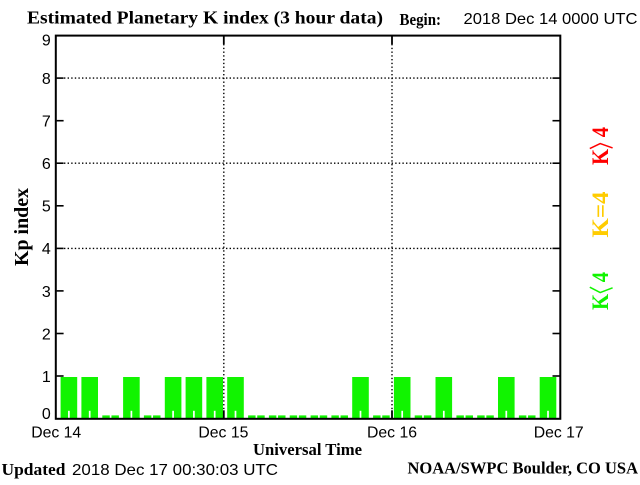 Image resolution: width=640 pixels, height=485 pixels. I want to click on svg-text: 4, so click(46, 249).